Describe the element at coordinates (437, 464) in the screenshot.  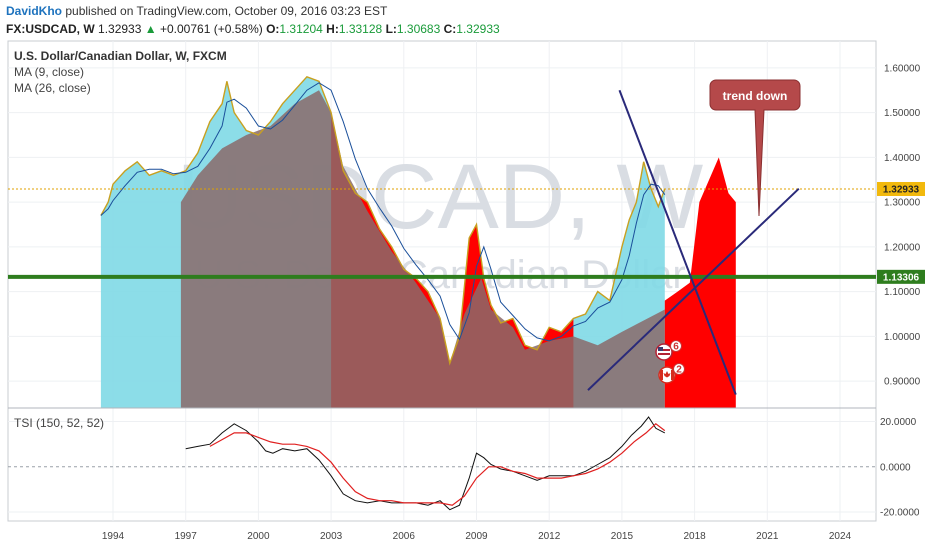
I see `tsi-signal-line` at that location.